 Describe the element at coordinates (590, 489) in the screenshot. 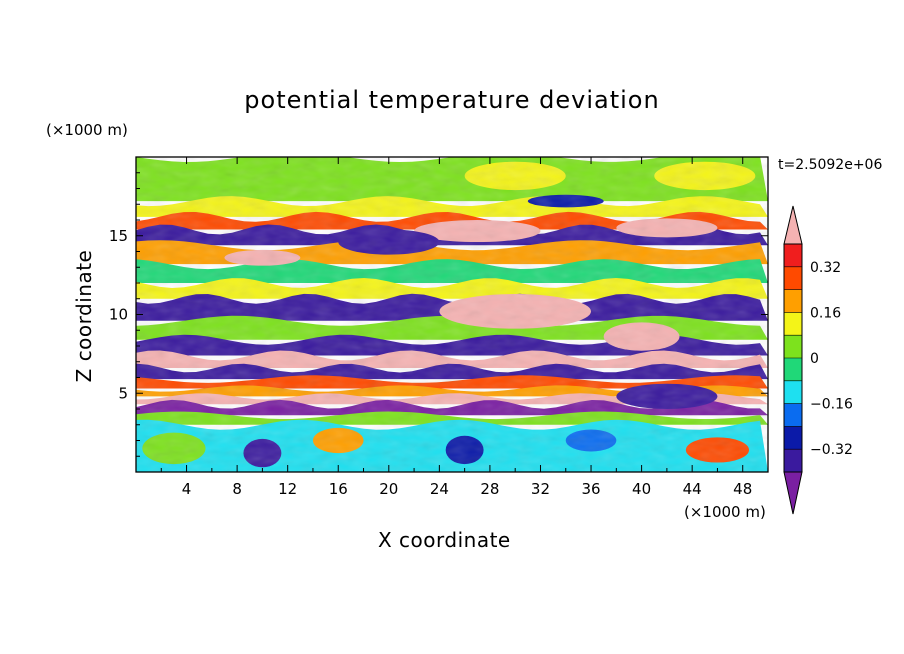

I see `x-tick-label: 36` at that location.